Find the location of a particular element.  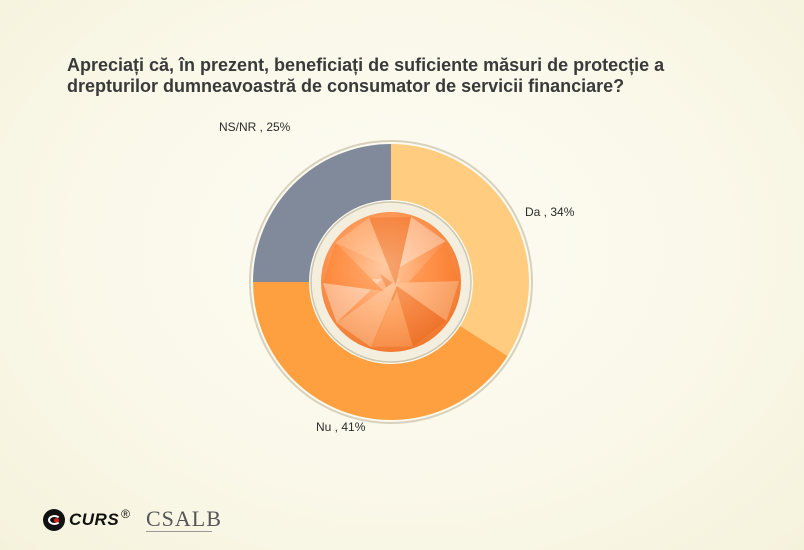

slice-label-nu: Nu , 41% is located at coordinates (341, 427).